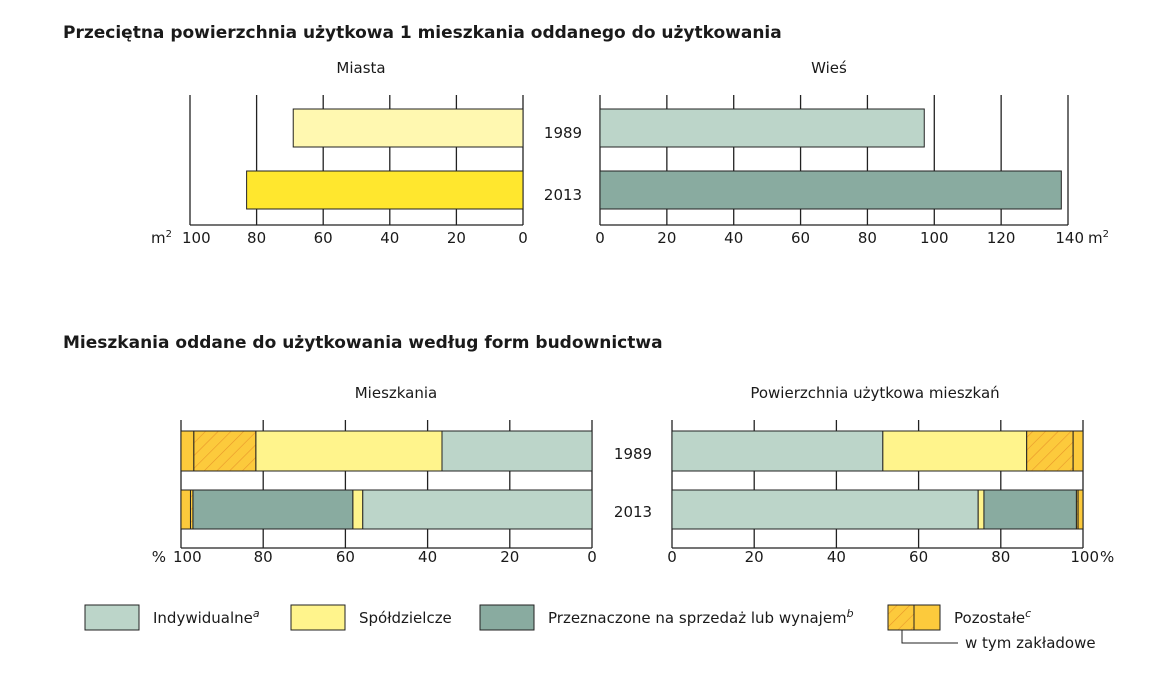 The image size is (1164, 673). Describe the element at coordinates (405, 618) in the screenshot. I see `legend-label: Spółdzielcze` at that location.